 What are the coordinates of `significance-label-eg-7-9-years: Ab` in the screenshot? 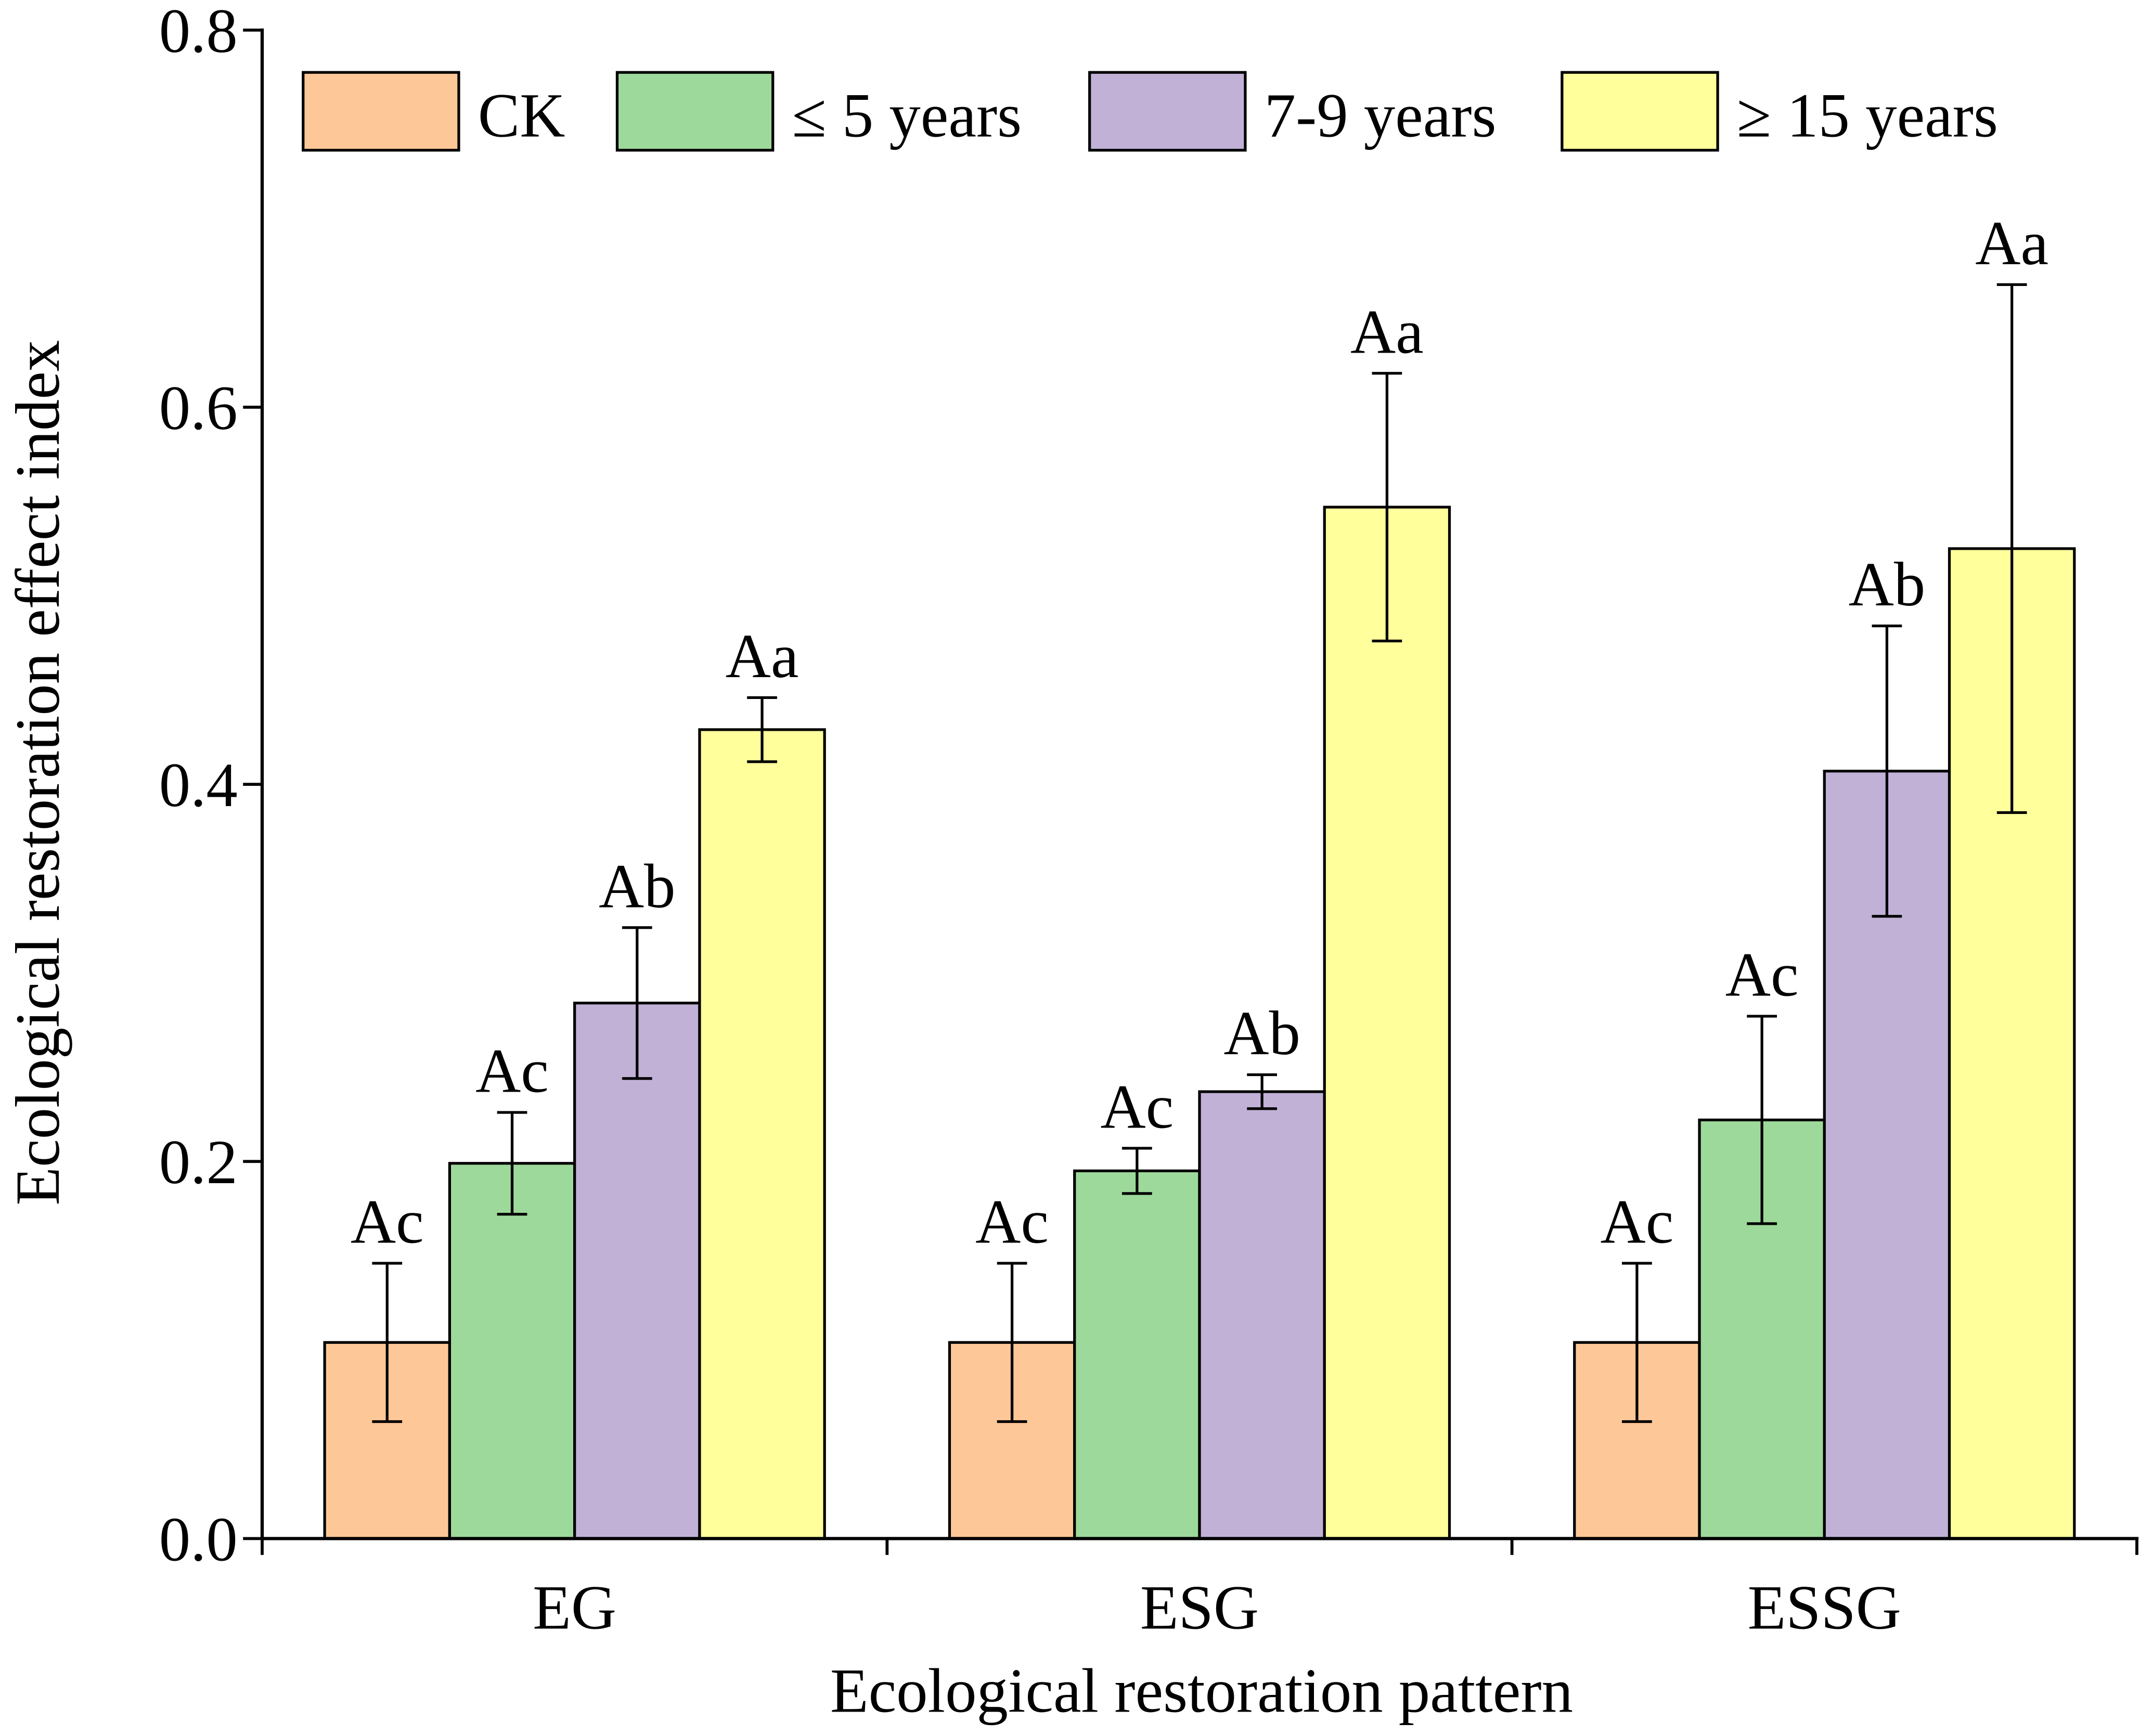 It's located at (637, 886).